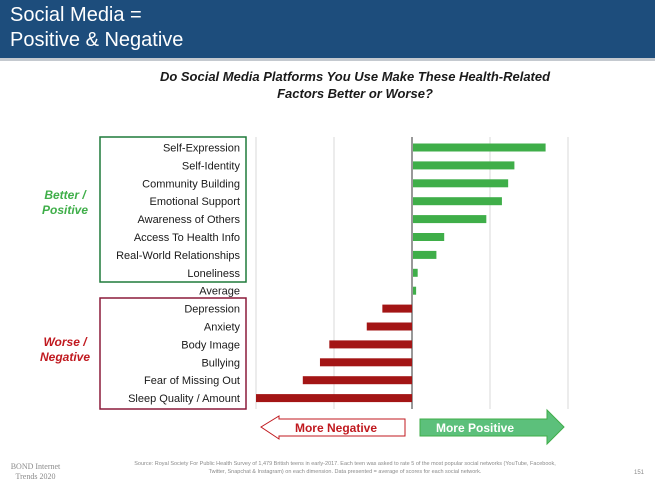  Describe the element at coordinates (65, 349) in the screenshot. I see `worse-negative-label: Worse / Negative` at that location.